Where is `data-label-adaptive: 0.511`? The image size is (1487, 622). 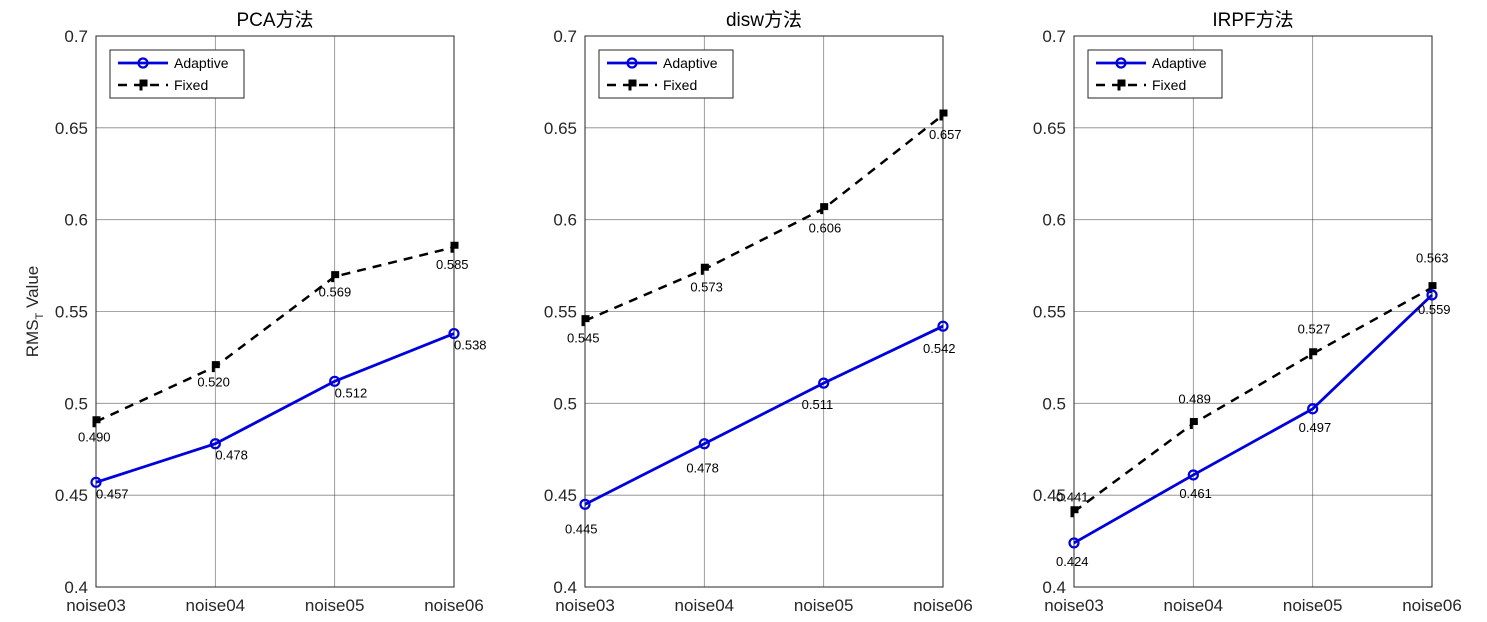
data-label-adaptive: 0.511 is located at coordinates (818, 404).